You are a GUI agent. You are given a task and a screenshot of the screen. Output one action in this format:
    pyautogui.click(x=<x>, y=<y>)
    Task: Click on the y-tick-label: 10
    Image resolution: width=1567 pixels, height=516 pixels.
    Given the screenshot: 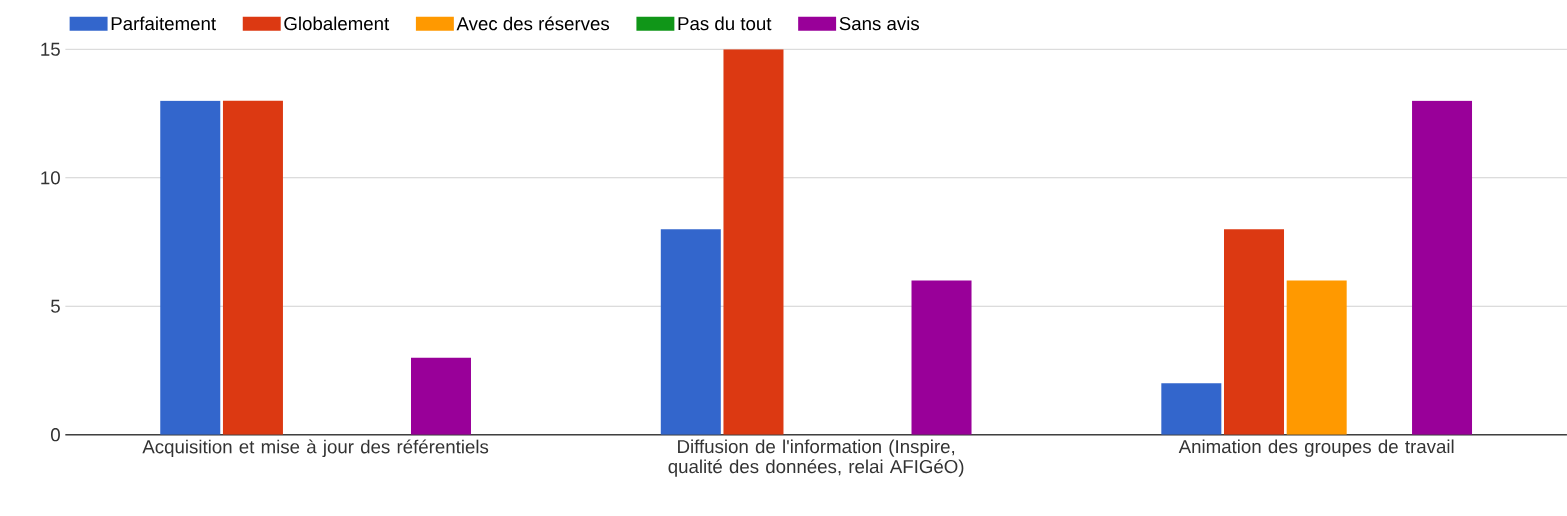 What is the action you would take?
    pyautogui.click(x=50, y=178)
    